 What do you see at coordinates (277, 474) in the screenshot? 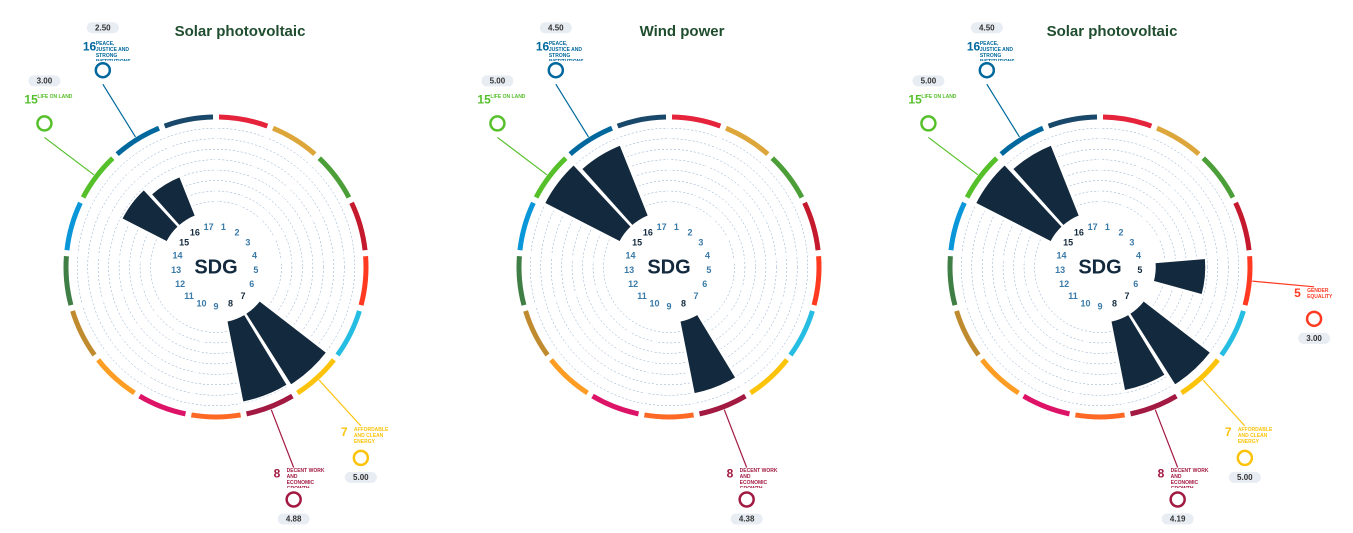
I see `goal-number: 8` at bounding box center [277, 474].